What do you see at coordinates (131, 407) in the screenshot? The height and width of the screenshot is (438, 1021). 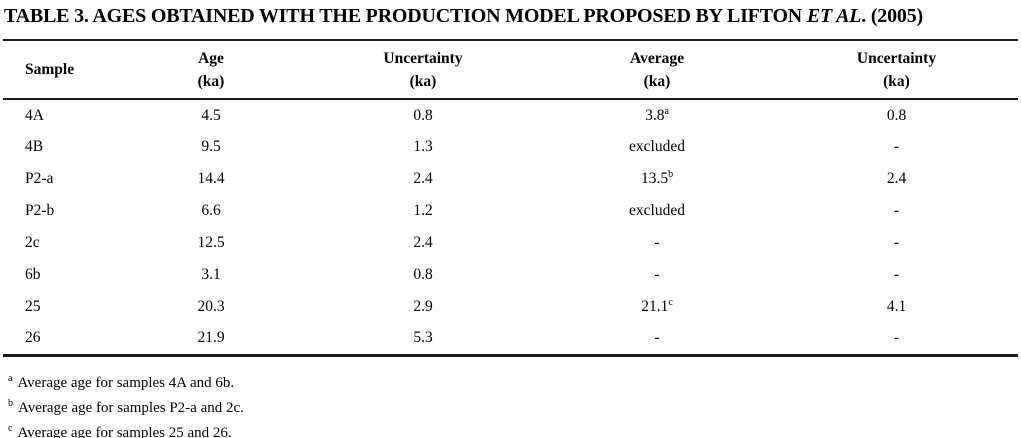 I see `footnote-b-text: Average age for samples P2-a and 2c.` at bounding box center [131, 407].